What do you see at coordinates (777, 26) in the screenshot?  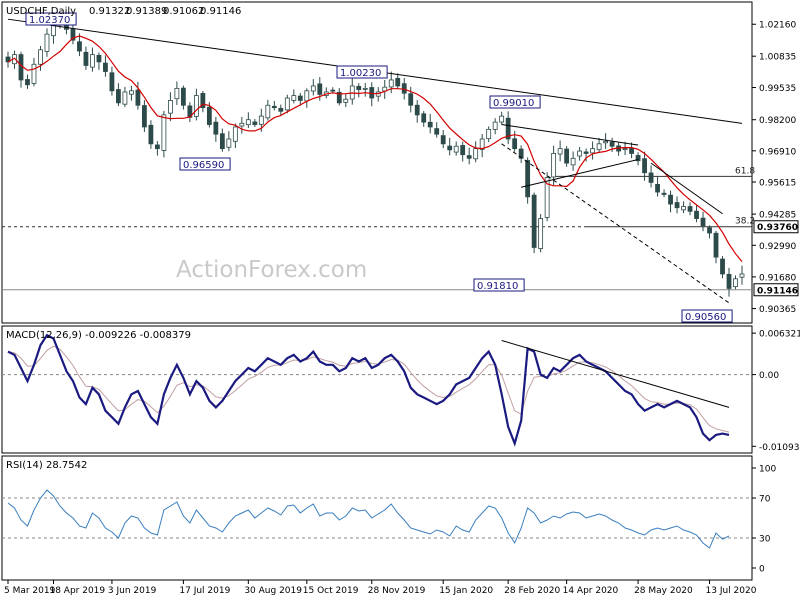 I see `y-tick-label: 1.02160` at bounding box center [777, 26].